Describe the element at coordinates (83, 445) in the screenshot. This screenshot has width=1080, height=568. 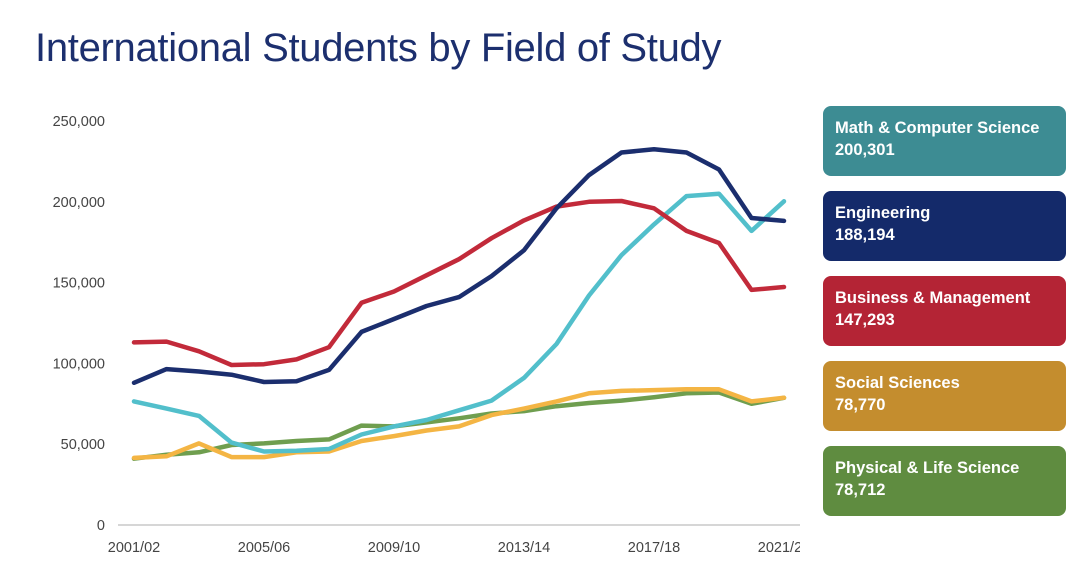
I see `y-tick-label: 50,000` at that location.